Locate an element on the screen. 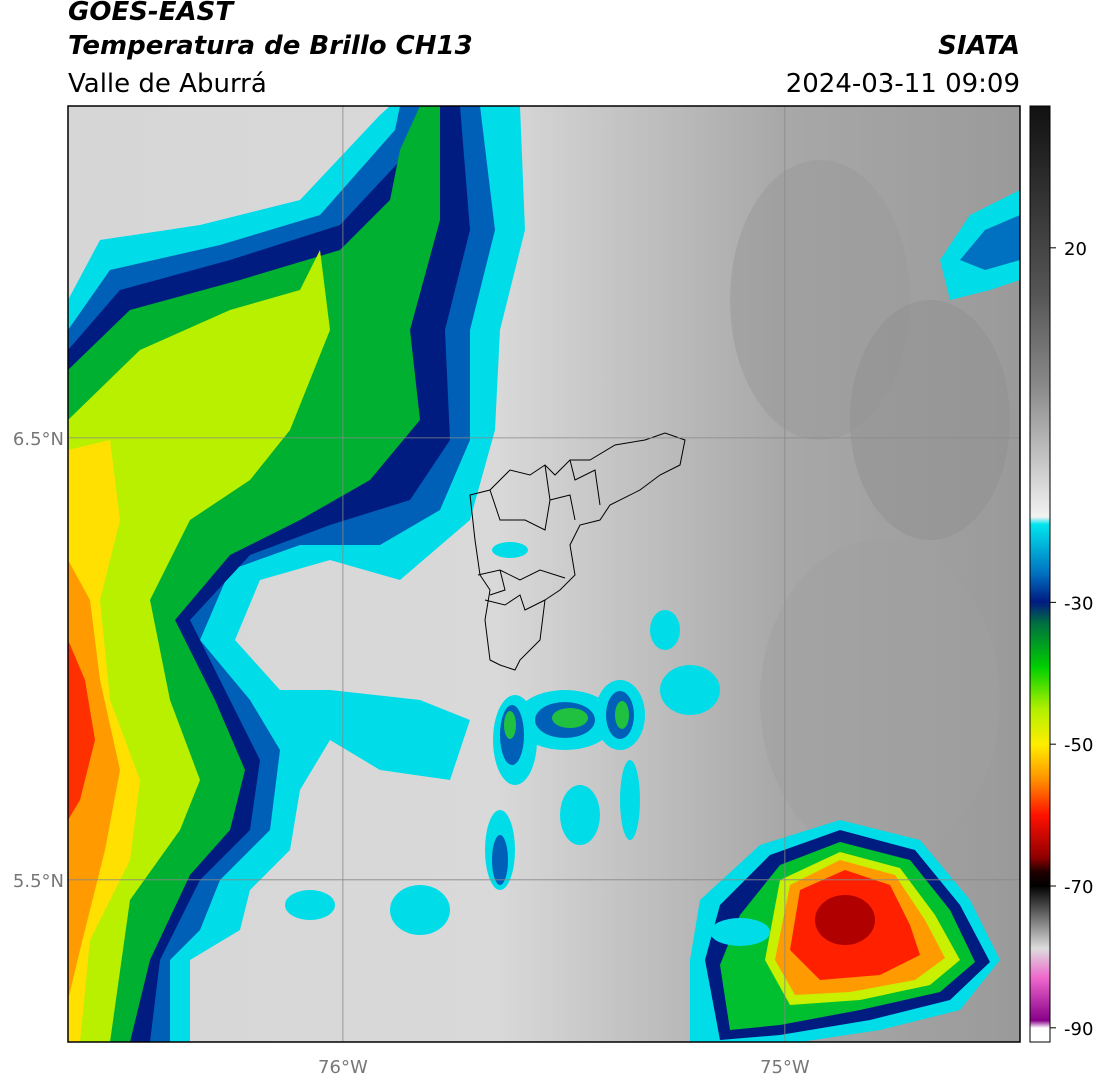 This screenshot has height=1078, width=1094. colorbar-tick-label: -30 is located at coordinates (1078, 603).